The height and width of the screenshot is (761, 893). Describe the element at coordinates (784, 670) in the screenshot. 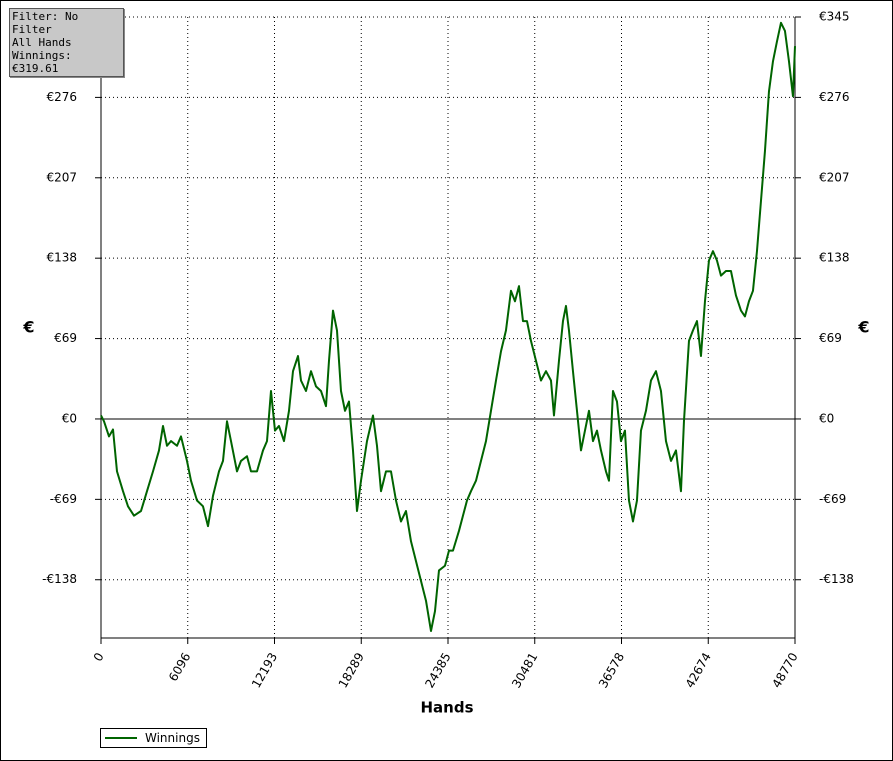

I see `x-tick-label: 48770` at that location.